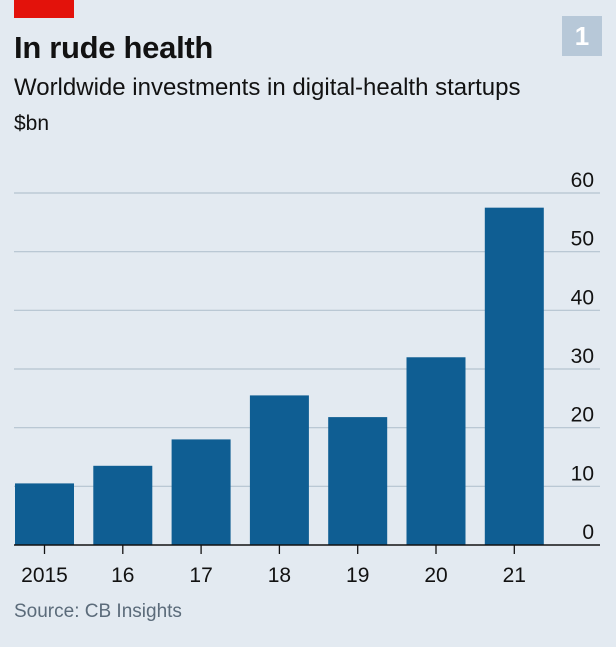  What do you see at coordinates (588, 532) in the screenshot?
I see `y-tick-label: 0` at bounding box center [588, 532].